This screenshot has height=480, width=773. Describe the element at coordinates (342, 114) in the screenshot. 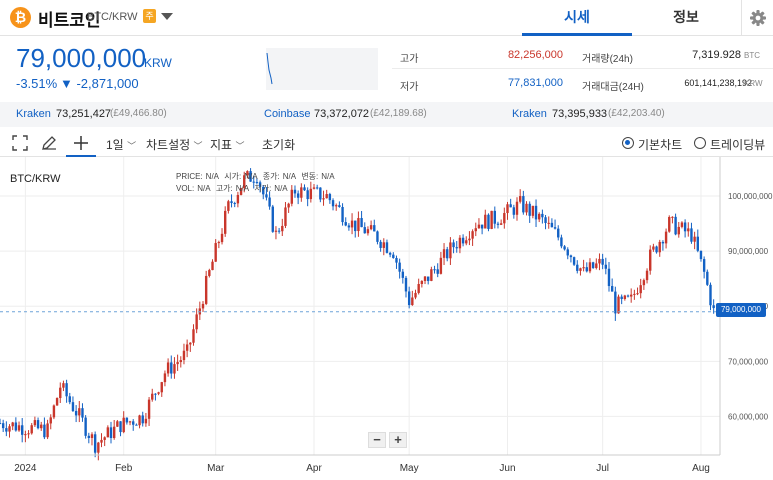

I see `exchange-price: 73,372,072` at that location.